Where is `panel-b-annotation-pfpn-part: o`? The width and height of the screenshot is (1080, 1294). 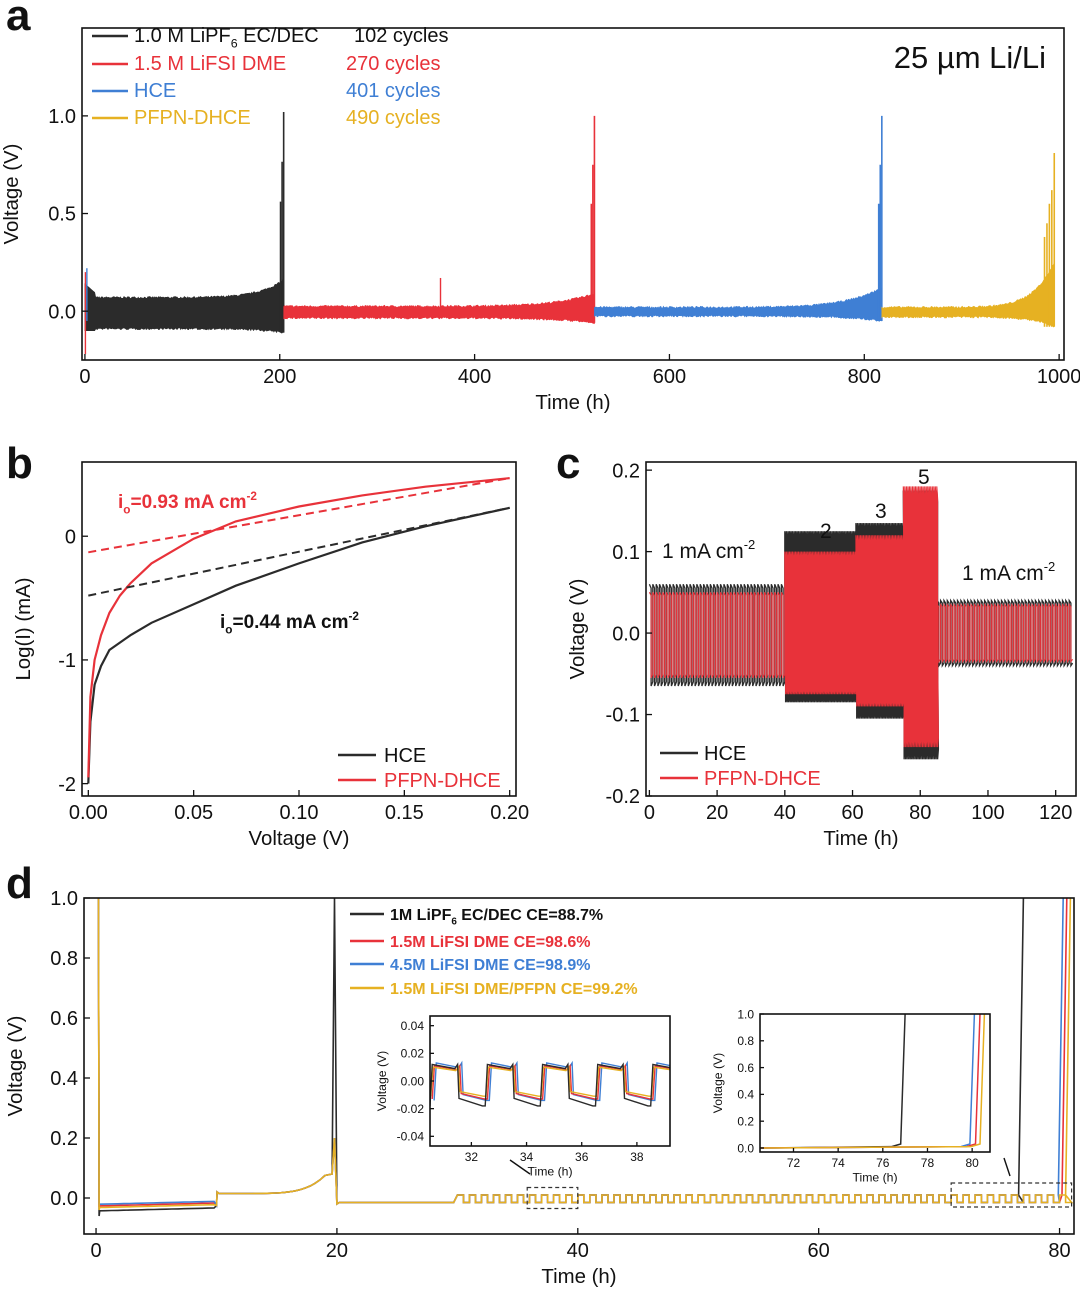
panel-b-annotation-pfpn-part: o is located at coordinates (126, 509).